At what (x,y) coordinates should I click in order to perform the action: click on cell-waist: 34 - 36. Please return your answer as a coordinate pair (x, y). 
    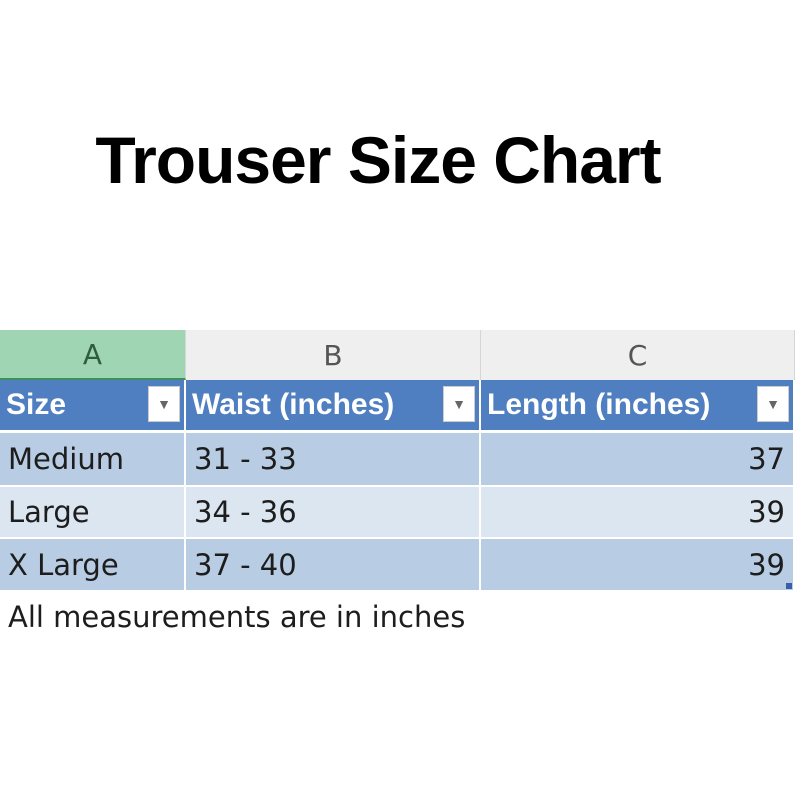
    Looking at the image, I should click on (333, 512).